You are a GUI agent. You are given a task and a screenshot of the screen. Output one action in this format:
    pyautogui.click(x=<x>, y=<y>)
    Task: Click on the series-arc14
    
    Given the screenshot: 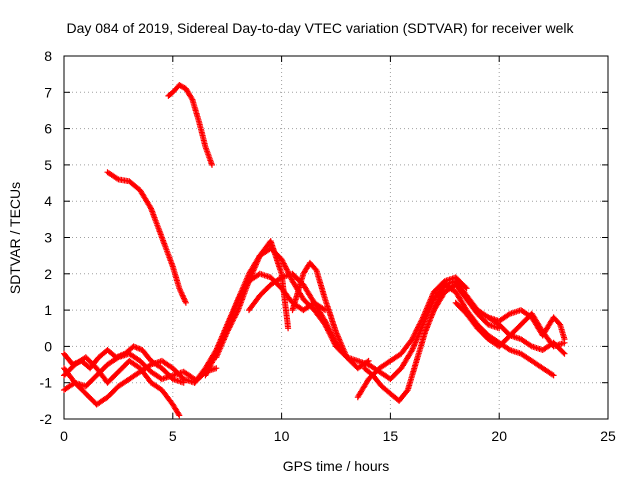 What is the action you would take?
    pyautogui.click(x=461, y=332)
    